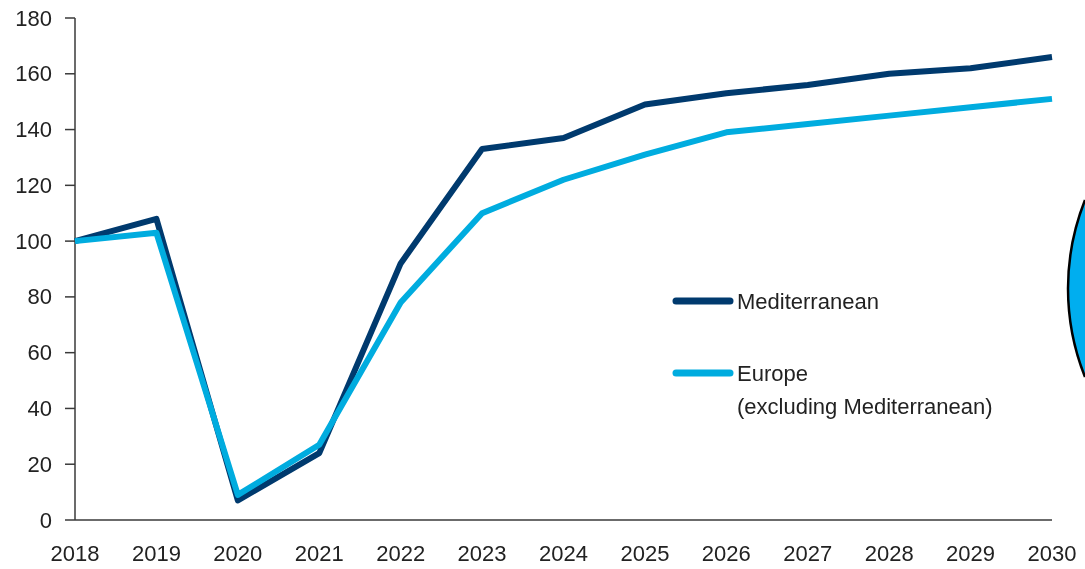  What do you see at coordinates (39, 353) in the screenshot?
I see `y-tick-label: 60` at bounding box center [39, 353].